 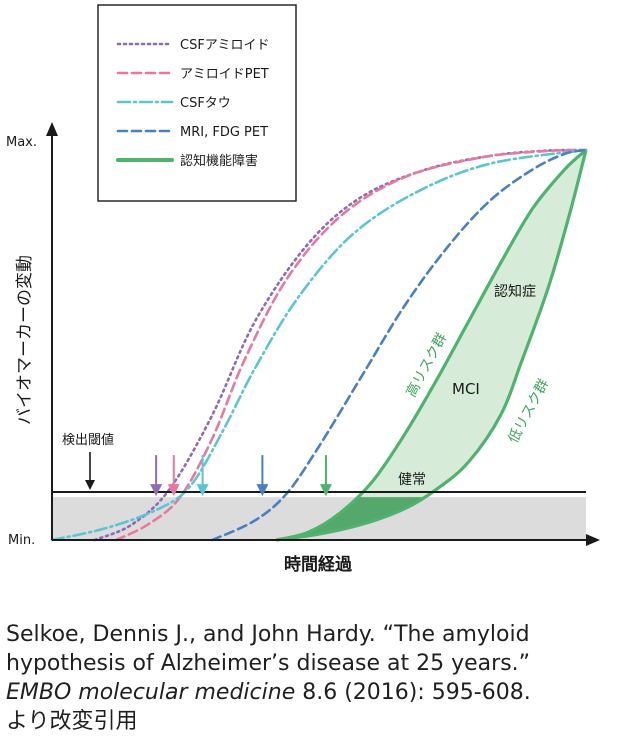 I want to click on x-axis-arrowhead, so click(x=593, y=540).